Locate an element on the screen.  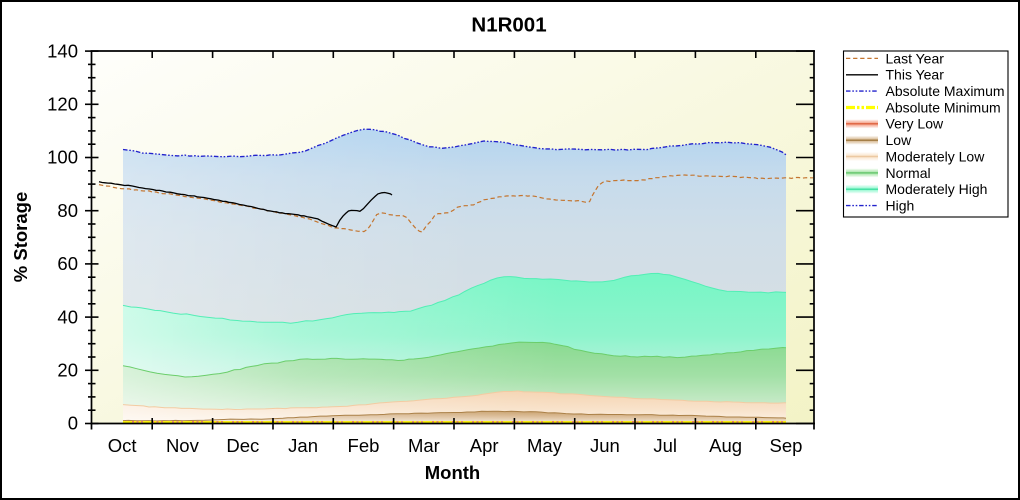
svg-text: Jul is located at coordinates (665, 445).